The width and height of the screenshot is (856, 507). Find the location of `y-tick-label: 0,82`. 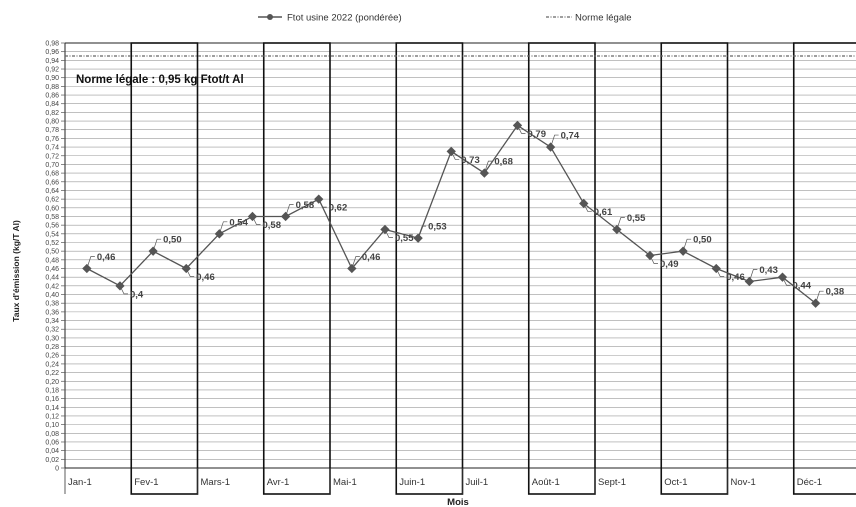

y-tick-label: 0,82 is located at coordinates (52, 113).